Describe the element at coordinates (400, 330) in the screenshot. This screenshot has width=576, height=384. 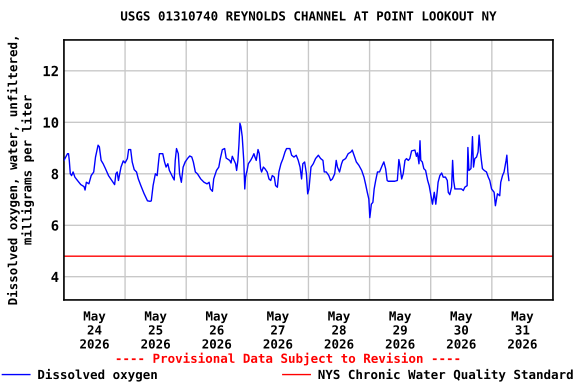
I see `x-tick-label: May 29 2026` at that location.